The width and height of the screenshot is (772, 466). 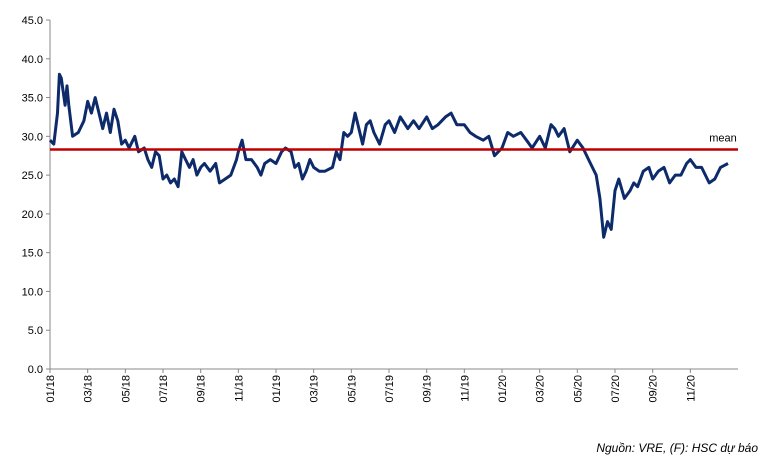 What do you see at coordinates (239, 388) in the screenshot?
I see `x-tick-label: 11/18` at bounding box center [239, 388].